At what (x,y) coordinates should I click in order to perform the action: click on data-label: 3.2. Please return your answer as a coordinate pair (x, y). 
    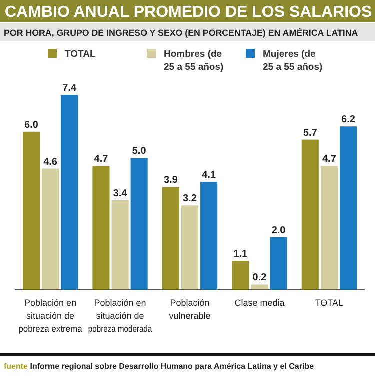
    Looking at the image, I should click on (190, 199).